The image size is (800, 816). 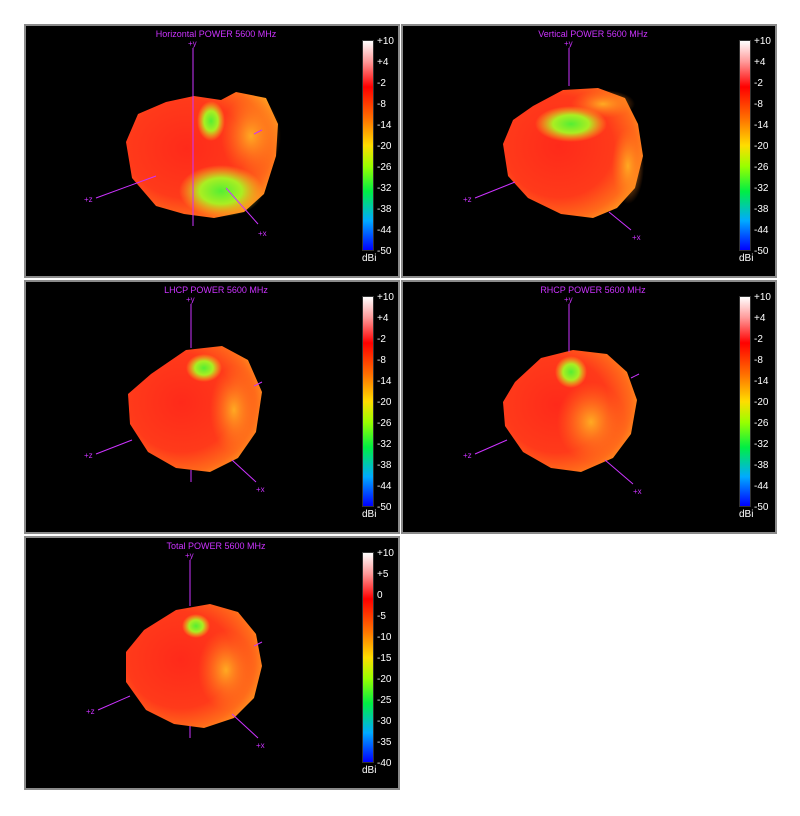 I want to click on colorbar-tick: -40, so click(x=384, y=763).